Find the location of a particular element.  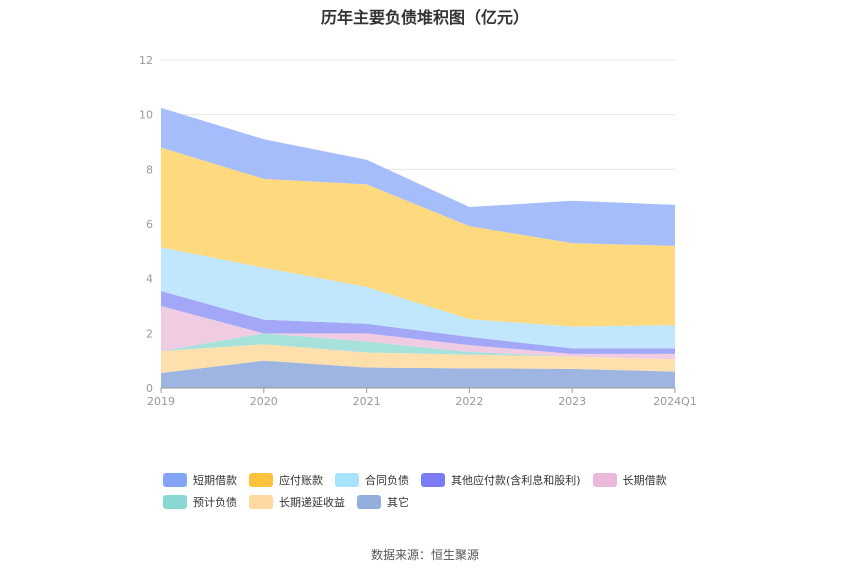

legend-label: 应付账款 is located at coordinates (301, 480).